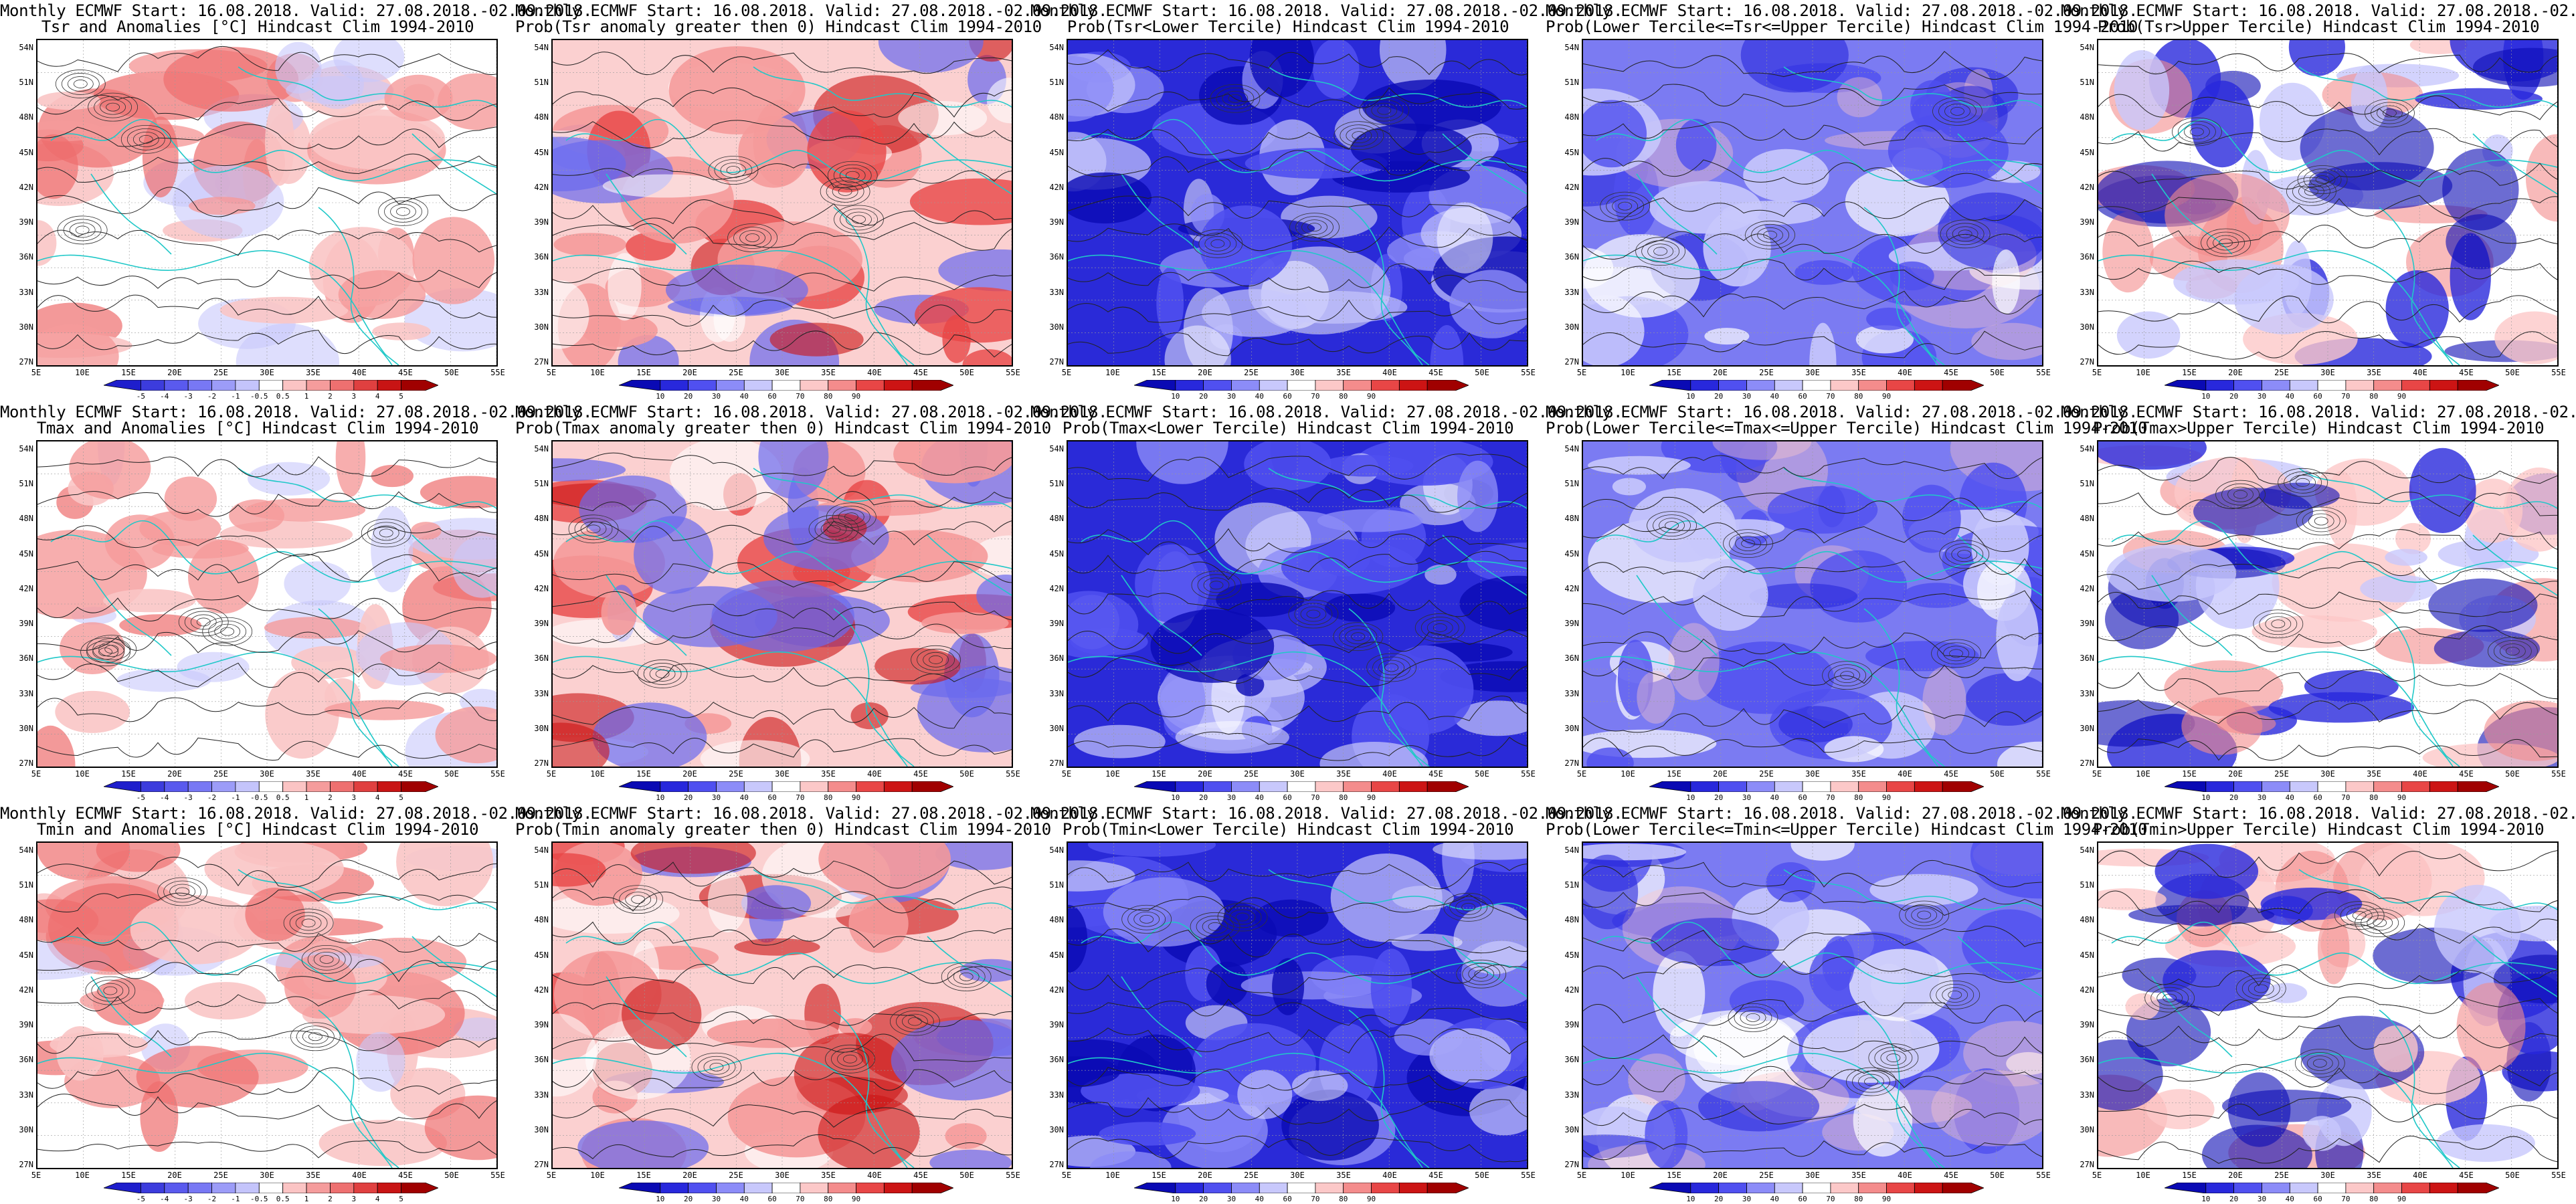  I want to click on longitude-label: 50E, so click(1482, 372).